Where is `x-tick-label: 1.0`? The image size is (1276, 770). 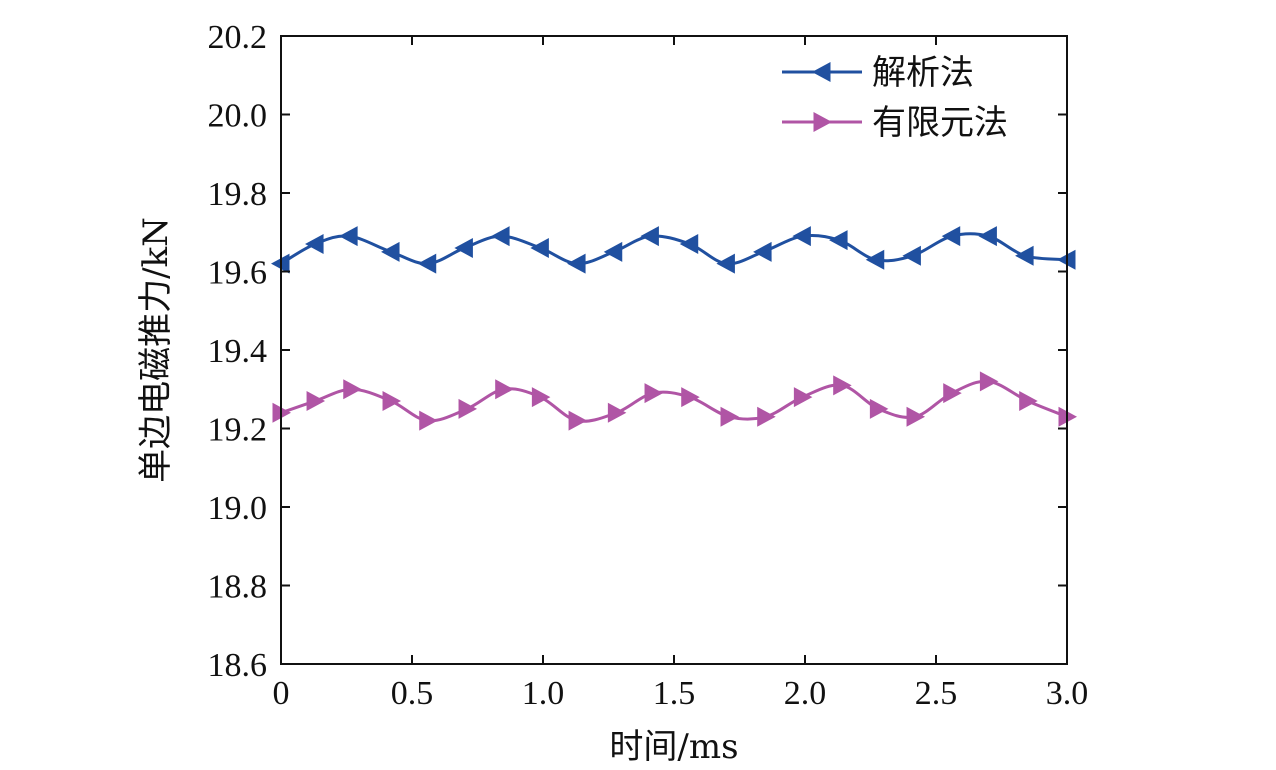
x-tick-label: 1.0 is located at coordinates (543, 693).